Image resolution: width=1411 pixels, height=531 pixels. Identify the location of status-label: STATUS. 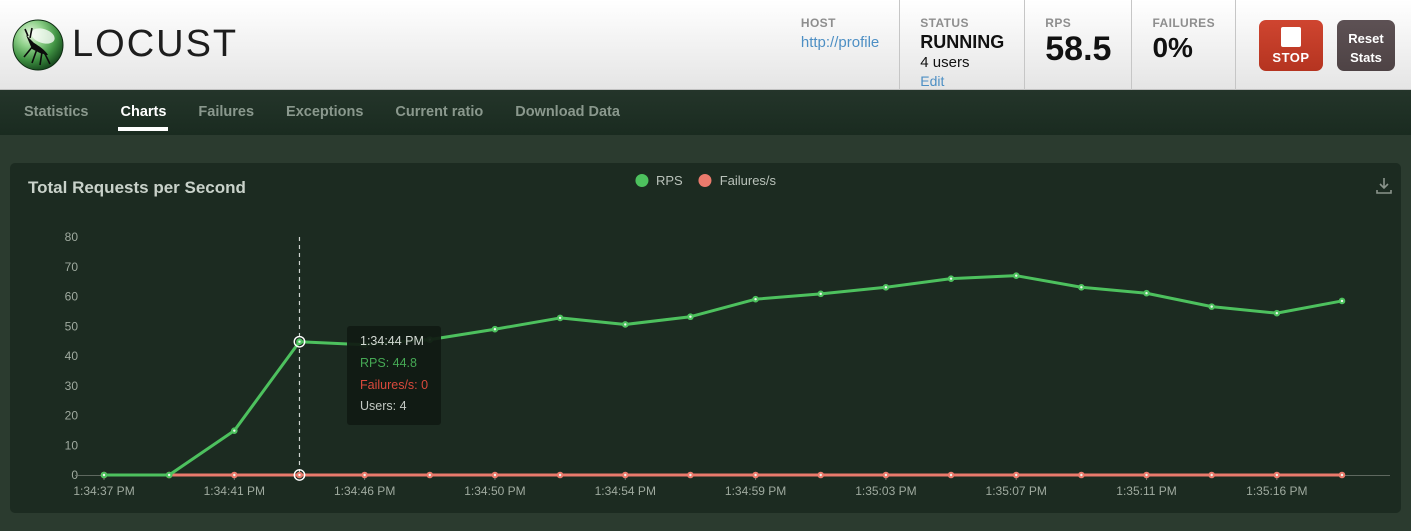
(944, 23).